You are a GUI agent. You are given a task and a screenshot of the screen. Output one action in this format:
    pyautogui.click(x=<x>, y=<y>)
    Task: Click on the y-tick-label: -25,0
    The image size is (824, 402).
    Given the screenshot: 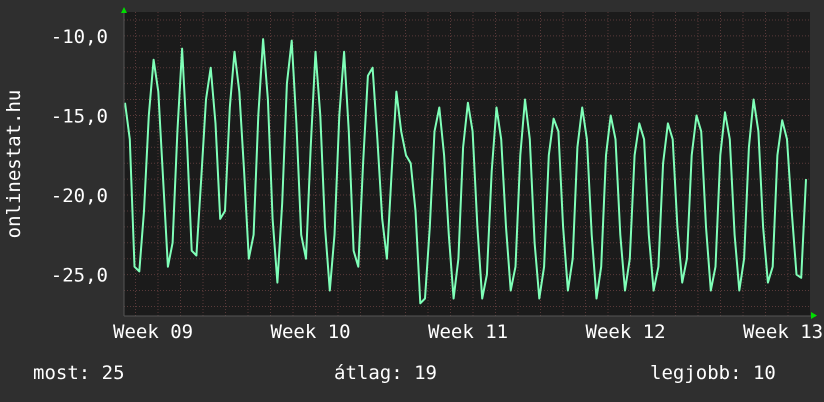 What is the action you would take?
    pyautogui.click(x=79, y=276)
    